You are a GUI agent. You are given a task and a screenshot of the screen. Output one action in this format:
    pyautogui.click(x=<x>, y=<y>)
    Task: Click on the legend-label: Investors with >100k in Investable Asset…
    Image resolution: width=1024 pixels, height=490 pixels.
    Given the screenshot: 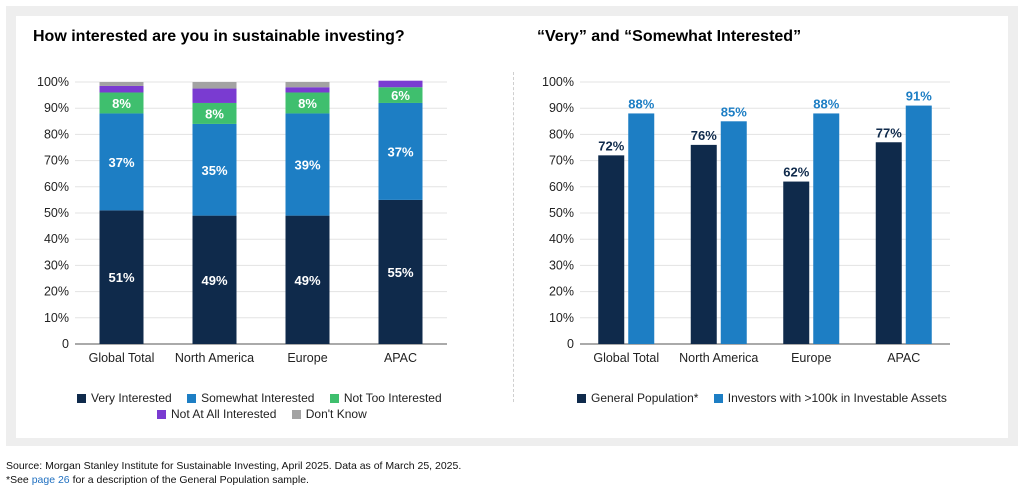 What is the action you would take?
    pyautogui.click(x=837, y=398)
    